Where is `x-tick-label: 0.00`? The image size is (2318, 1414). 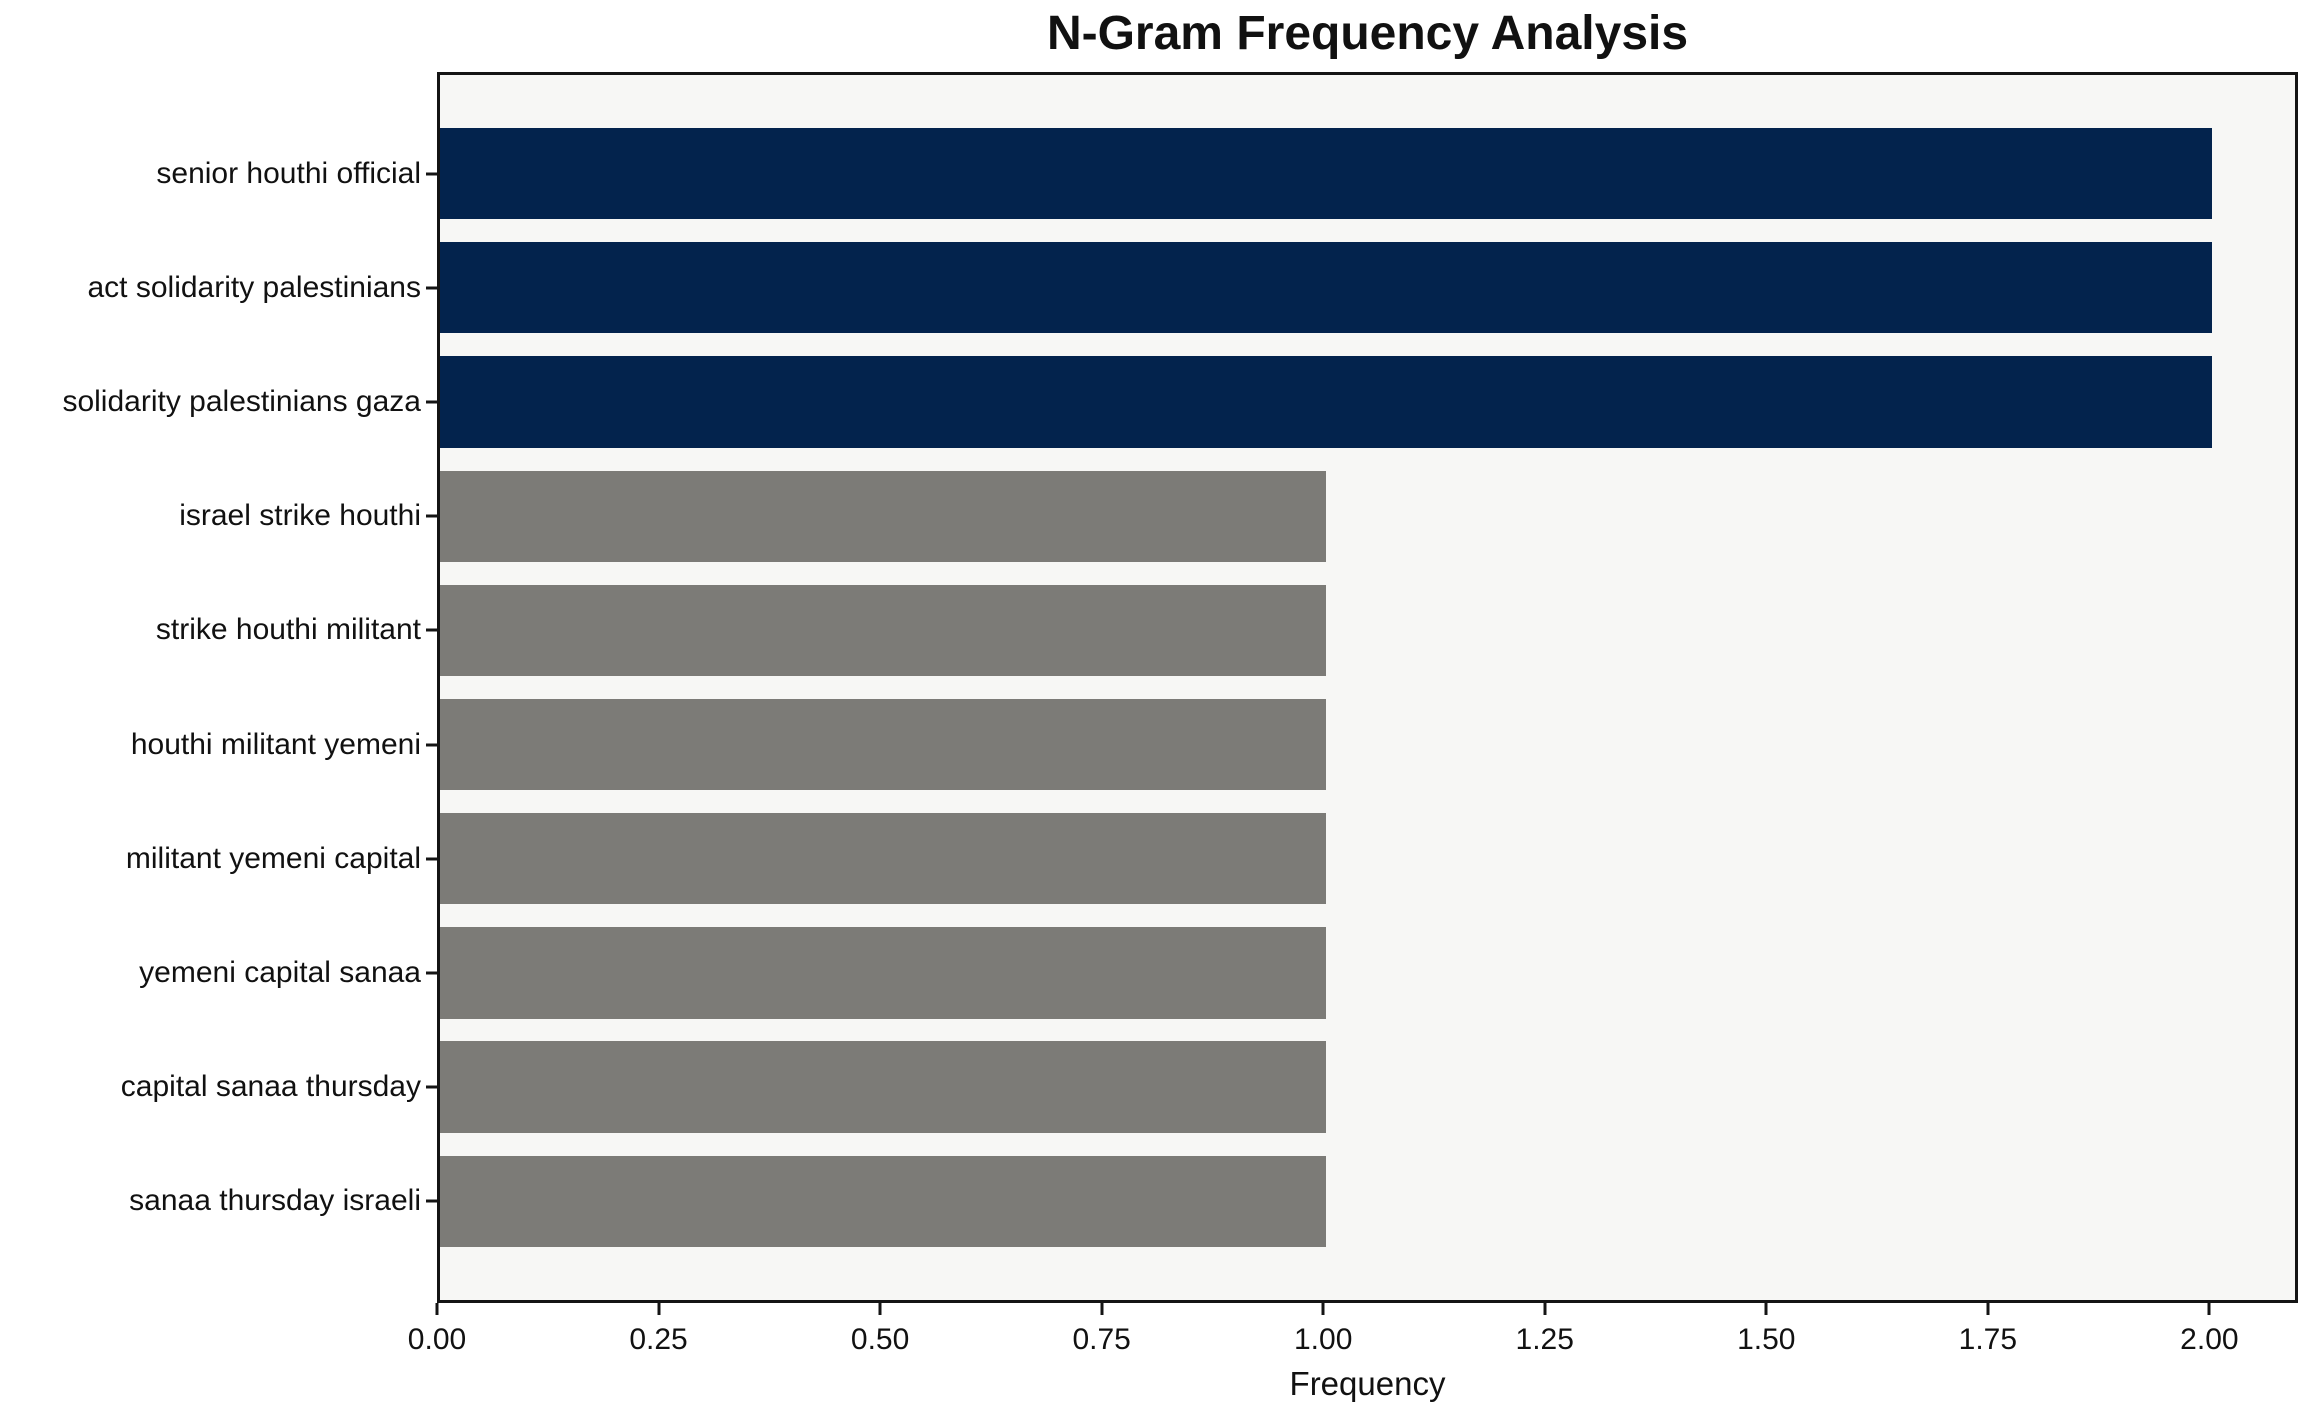
x-tick-label: 0.00 is located at coordinates (437, 1339).